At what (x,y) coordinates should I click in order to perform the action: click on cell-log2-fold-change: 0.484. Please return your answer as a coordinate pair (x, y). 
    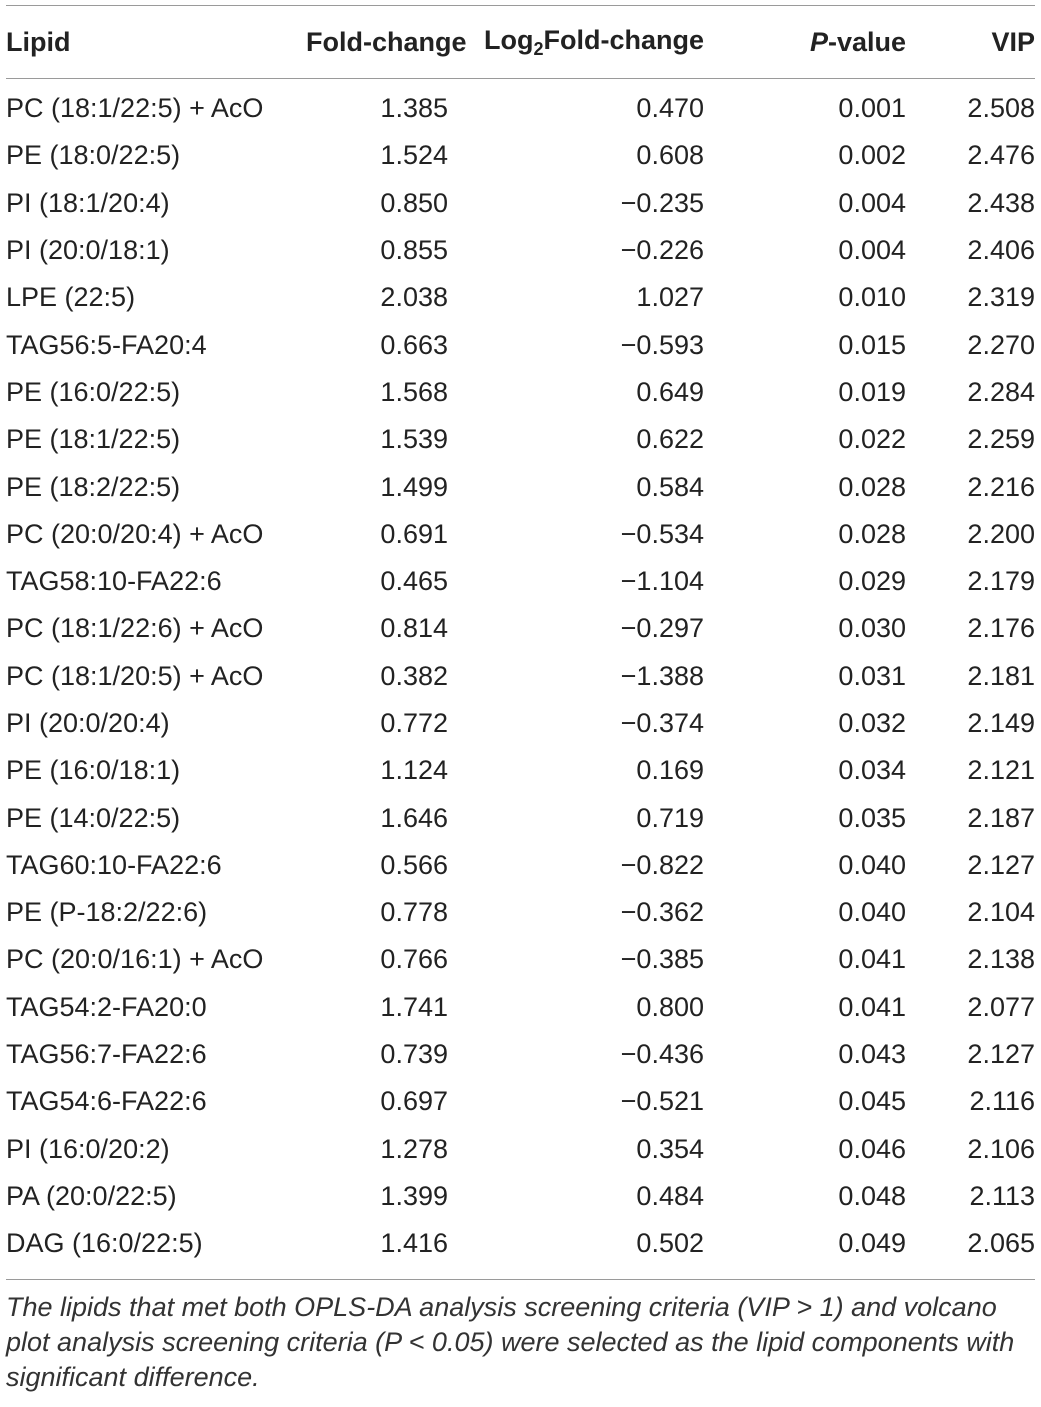
    Looking at the image, I should click on (670, 1195).